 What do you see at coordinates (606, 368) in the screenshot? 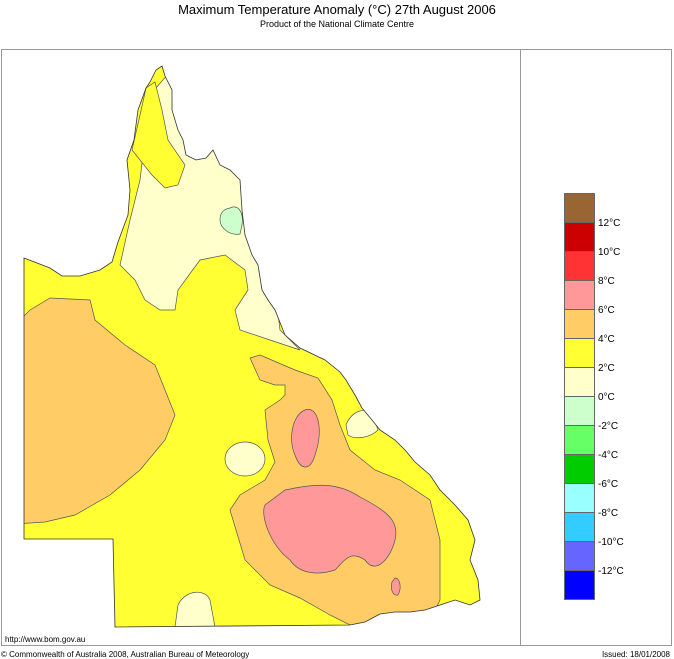
I see `legend-label: 2°C` at bounding box center [606, 368].